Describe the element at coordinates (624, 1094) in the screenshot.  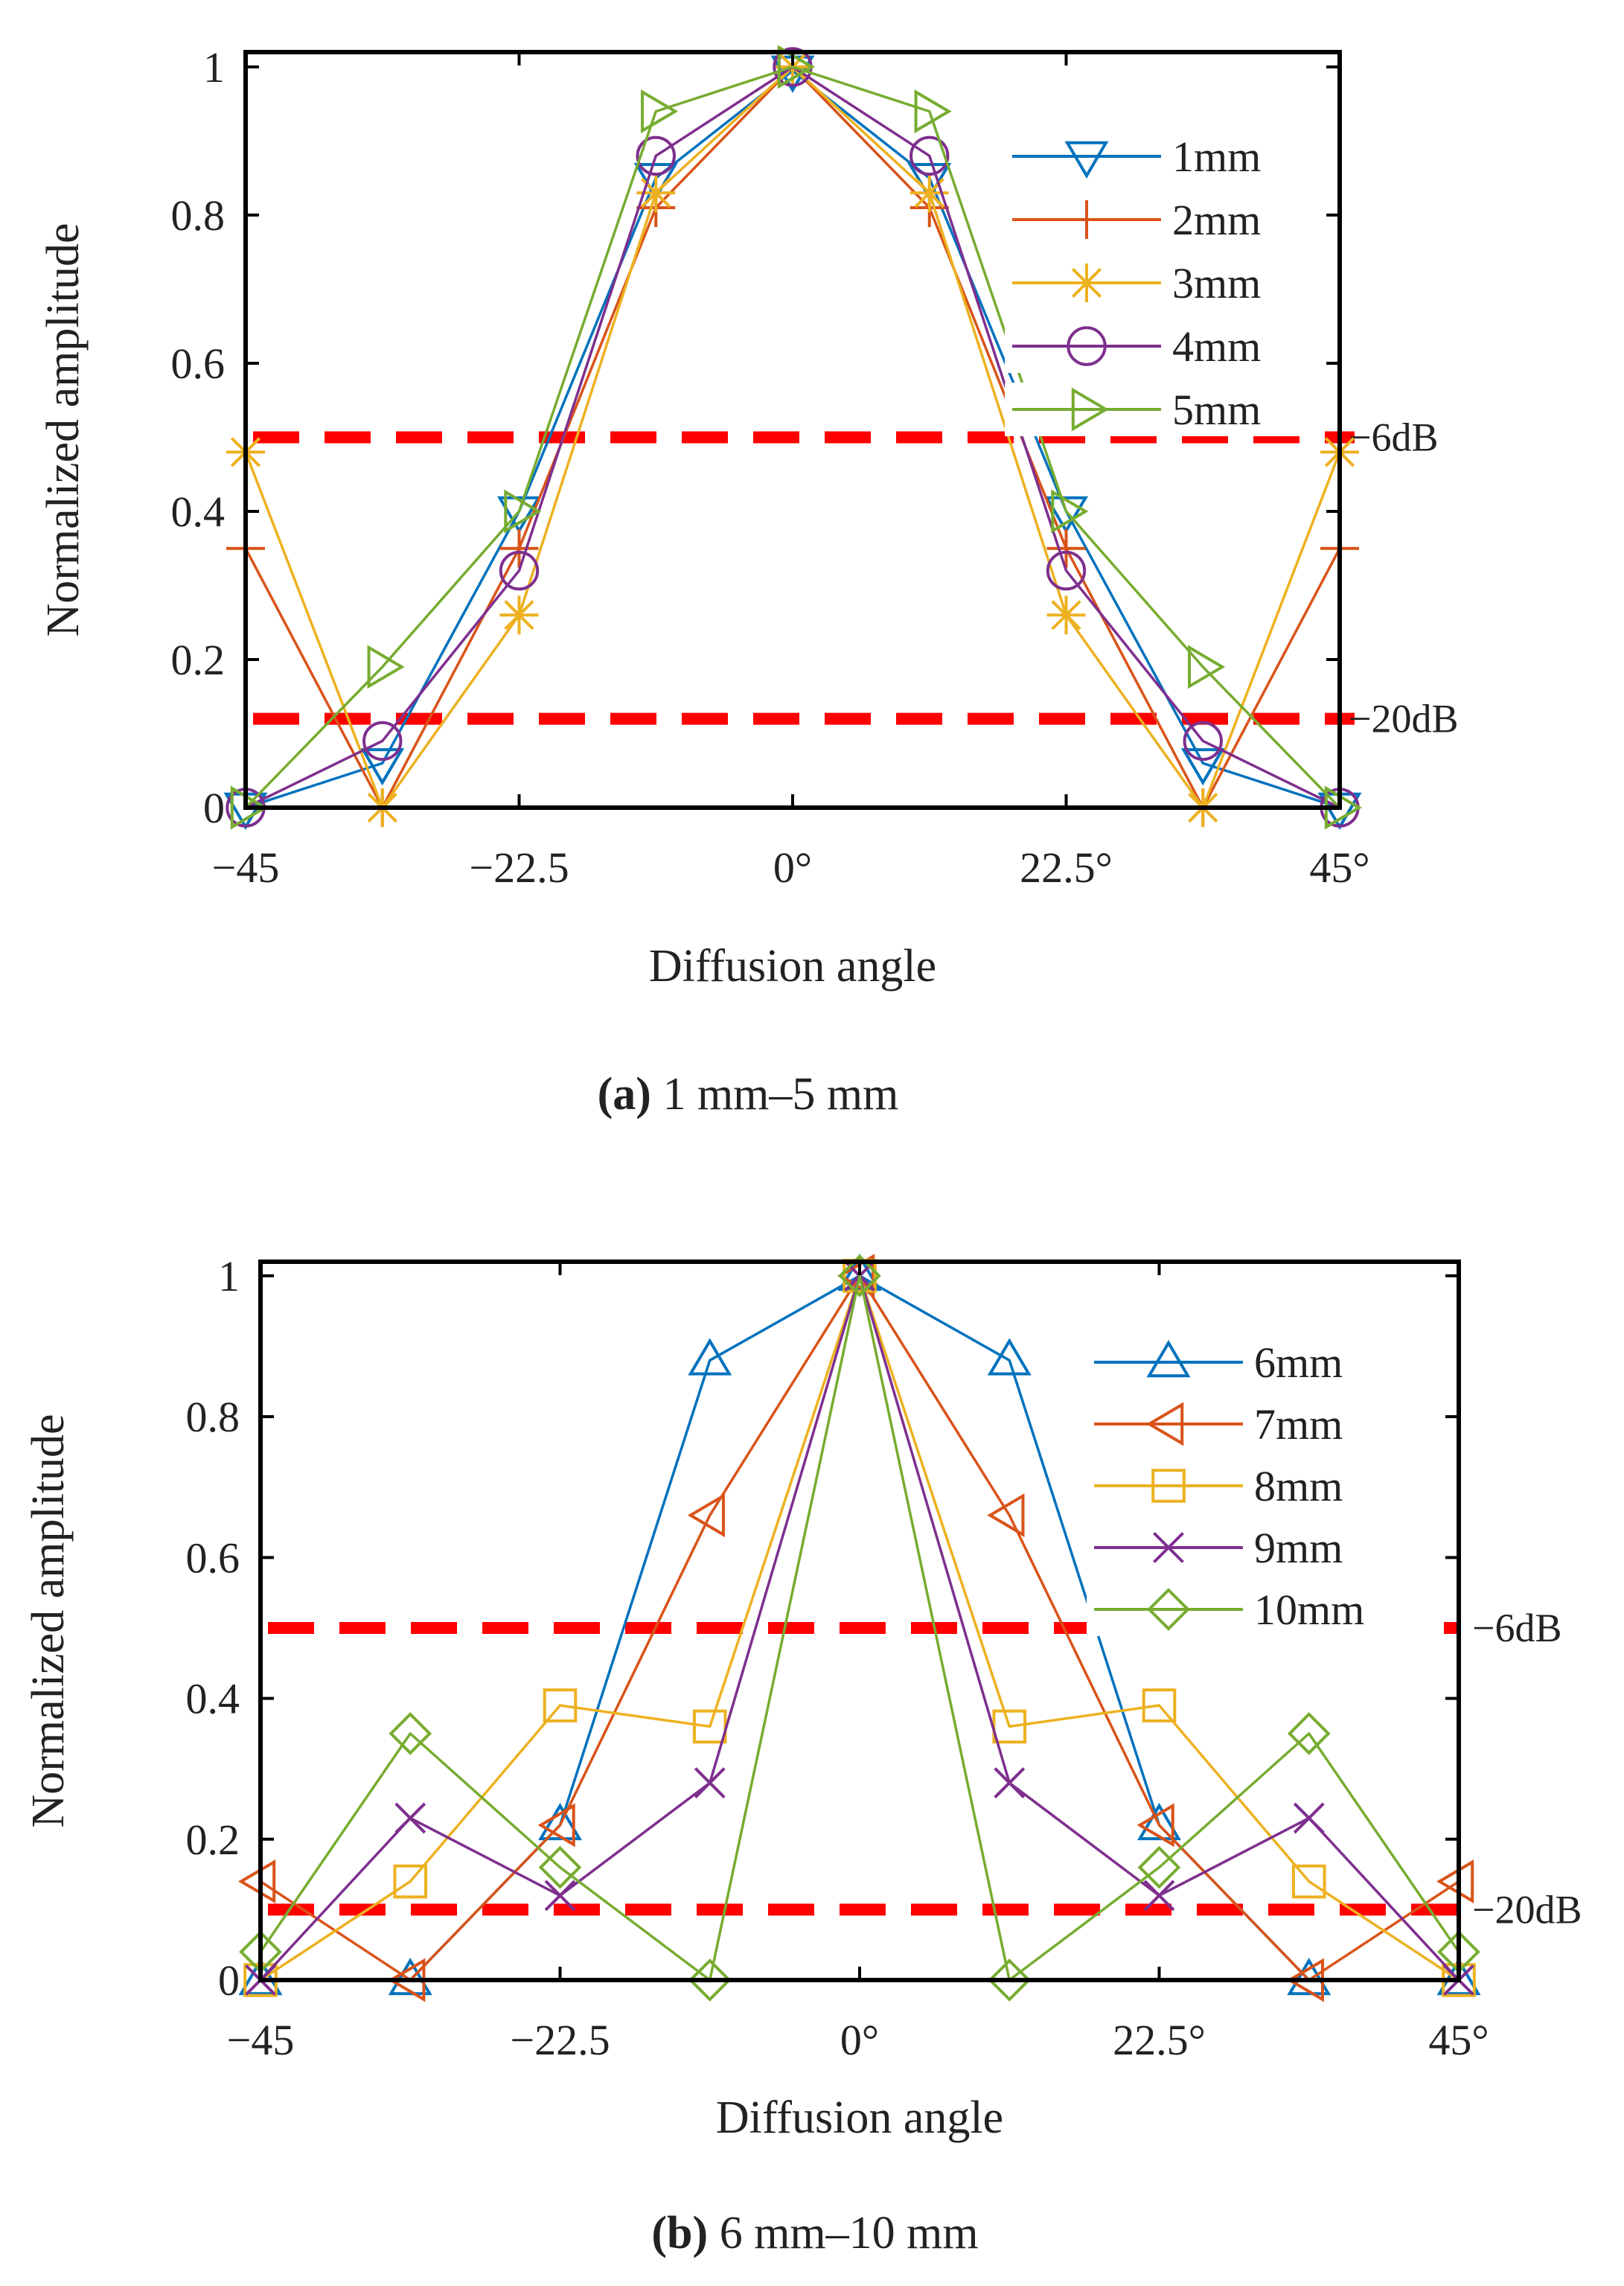
I see `caption-panel-label: (a)` at that location.